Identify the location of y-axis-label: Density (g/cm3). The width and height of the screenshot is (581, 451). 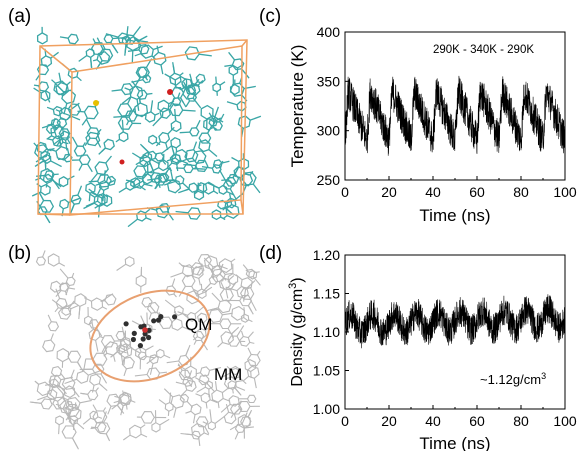
(296, 331).